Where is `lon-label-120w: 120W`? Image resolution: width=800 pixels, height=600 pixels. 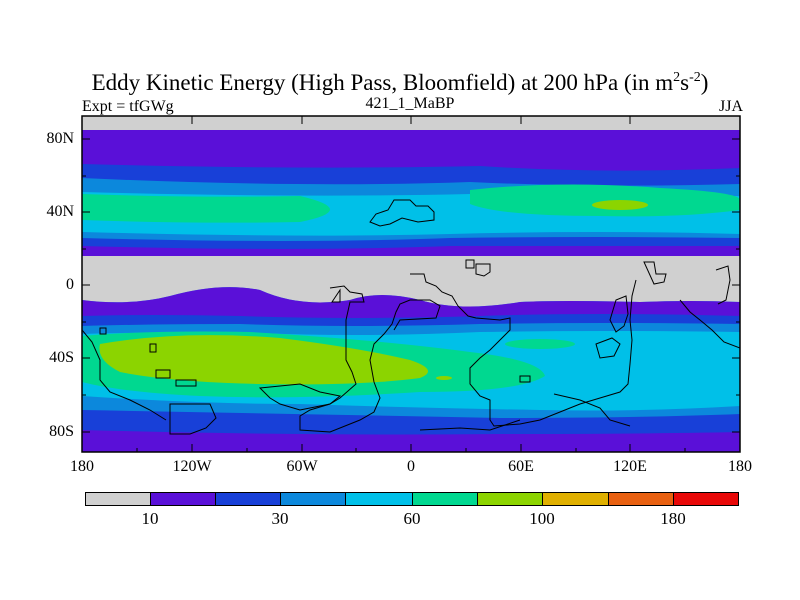 lon-label-120w: 120W is located at coordinates (192, 466).